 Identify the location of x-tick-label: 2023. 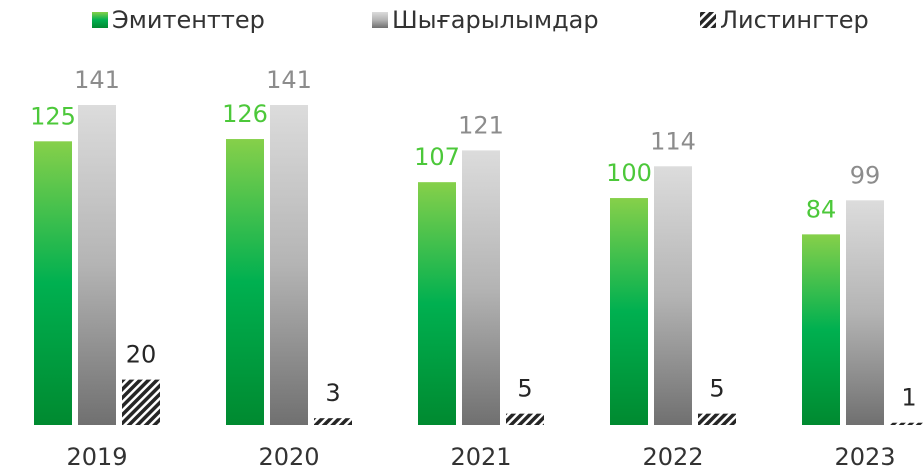
(864, 457).